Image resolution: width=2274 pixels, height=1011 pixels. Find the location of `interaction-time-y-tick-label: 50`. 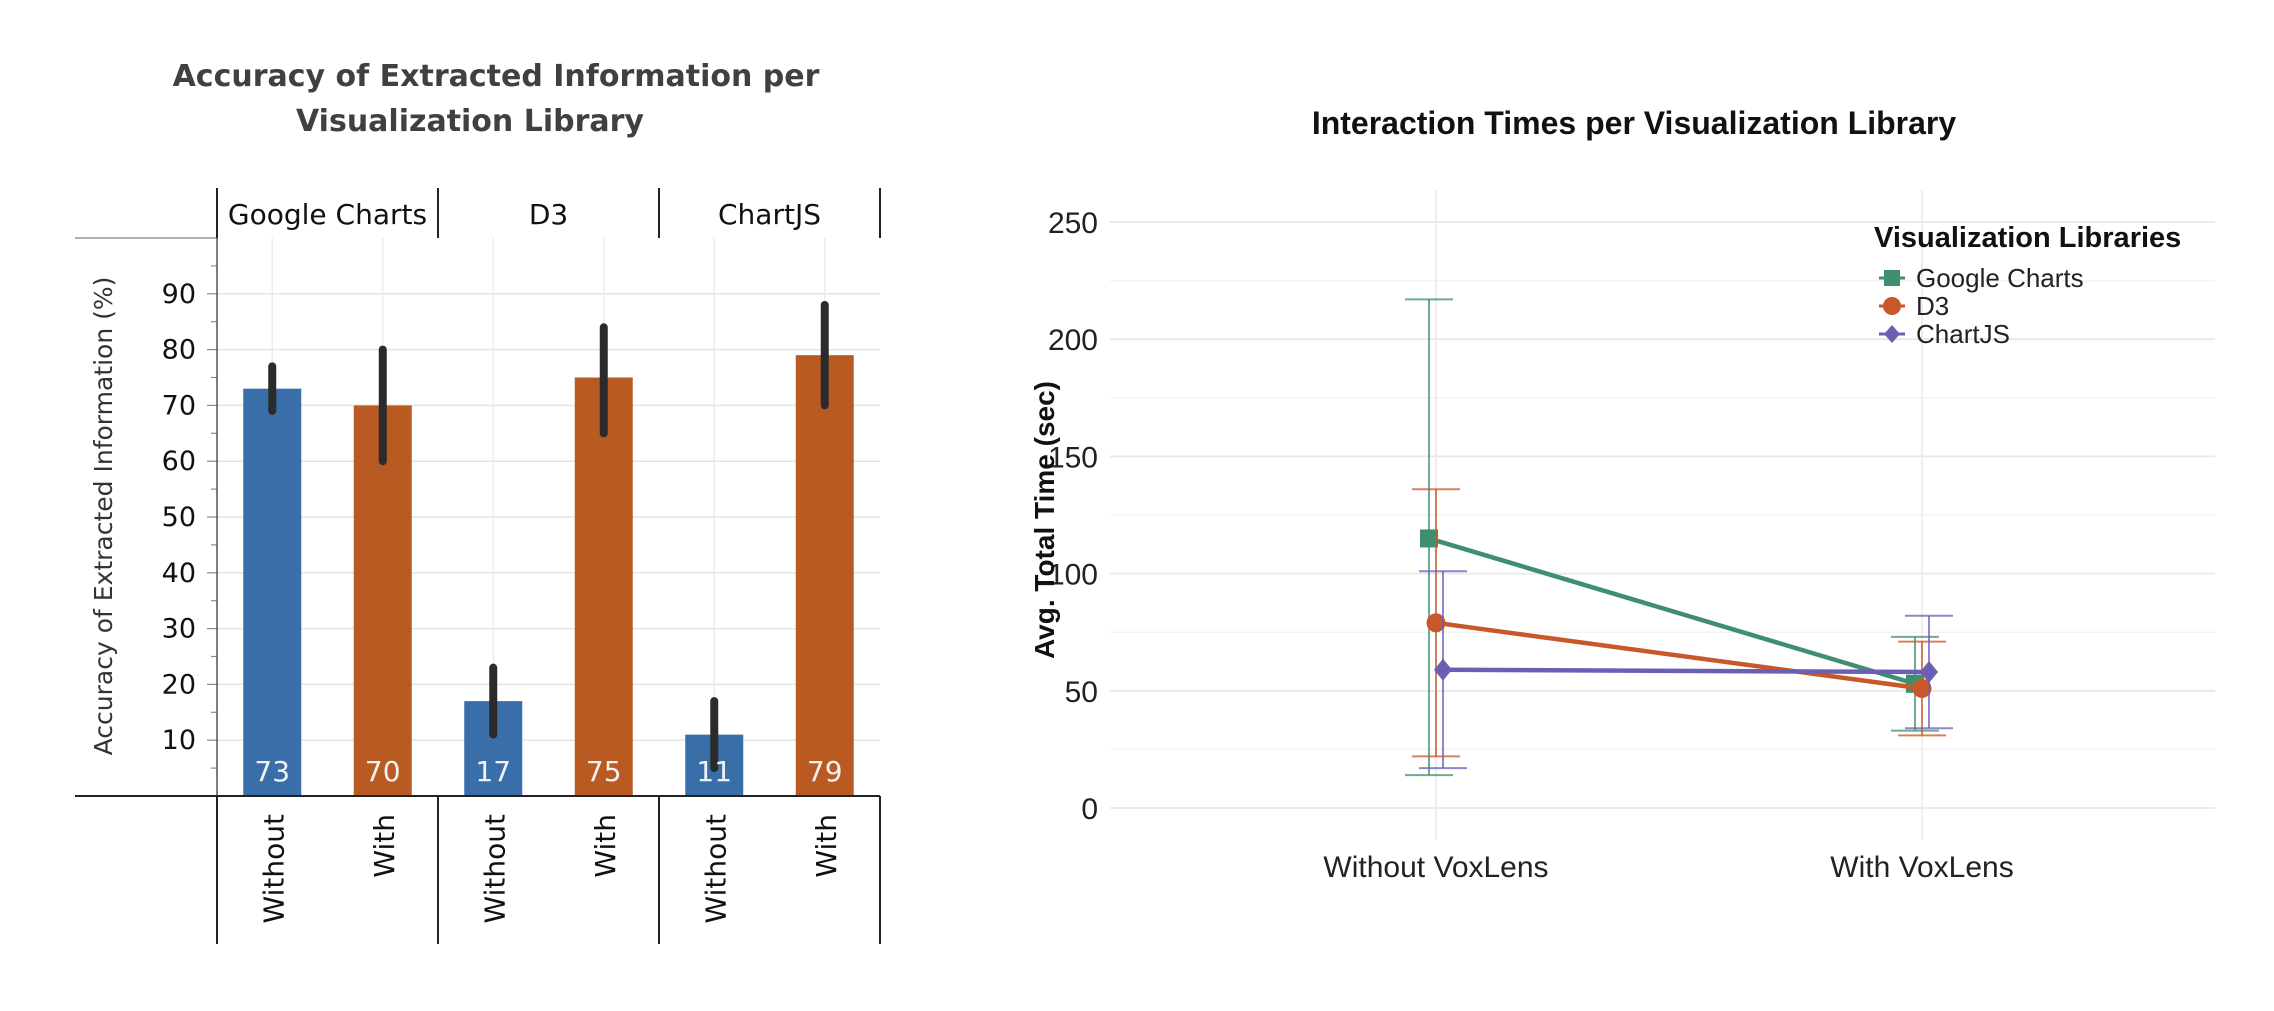

interaction-time-y-tick-label: 50 is located at coordinates (1081, 692).